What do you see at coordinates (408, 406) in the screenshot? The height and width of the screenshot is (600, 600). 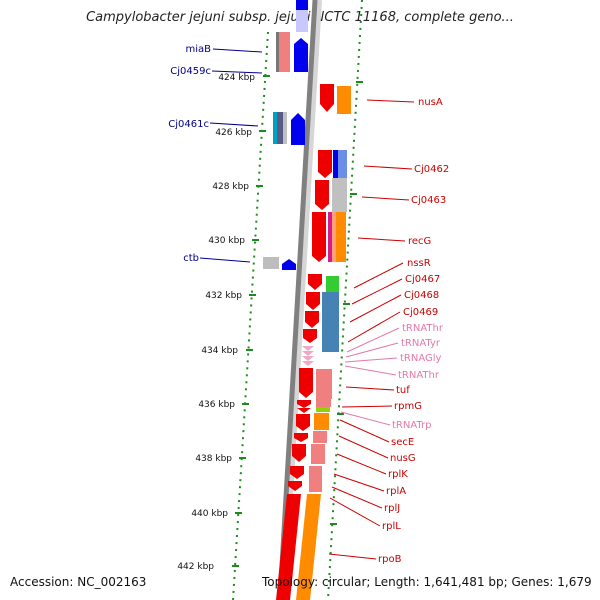 I see `gene-label-rpmG: rpmG` at bounding box center [408, 406].